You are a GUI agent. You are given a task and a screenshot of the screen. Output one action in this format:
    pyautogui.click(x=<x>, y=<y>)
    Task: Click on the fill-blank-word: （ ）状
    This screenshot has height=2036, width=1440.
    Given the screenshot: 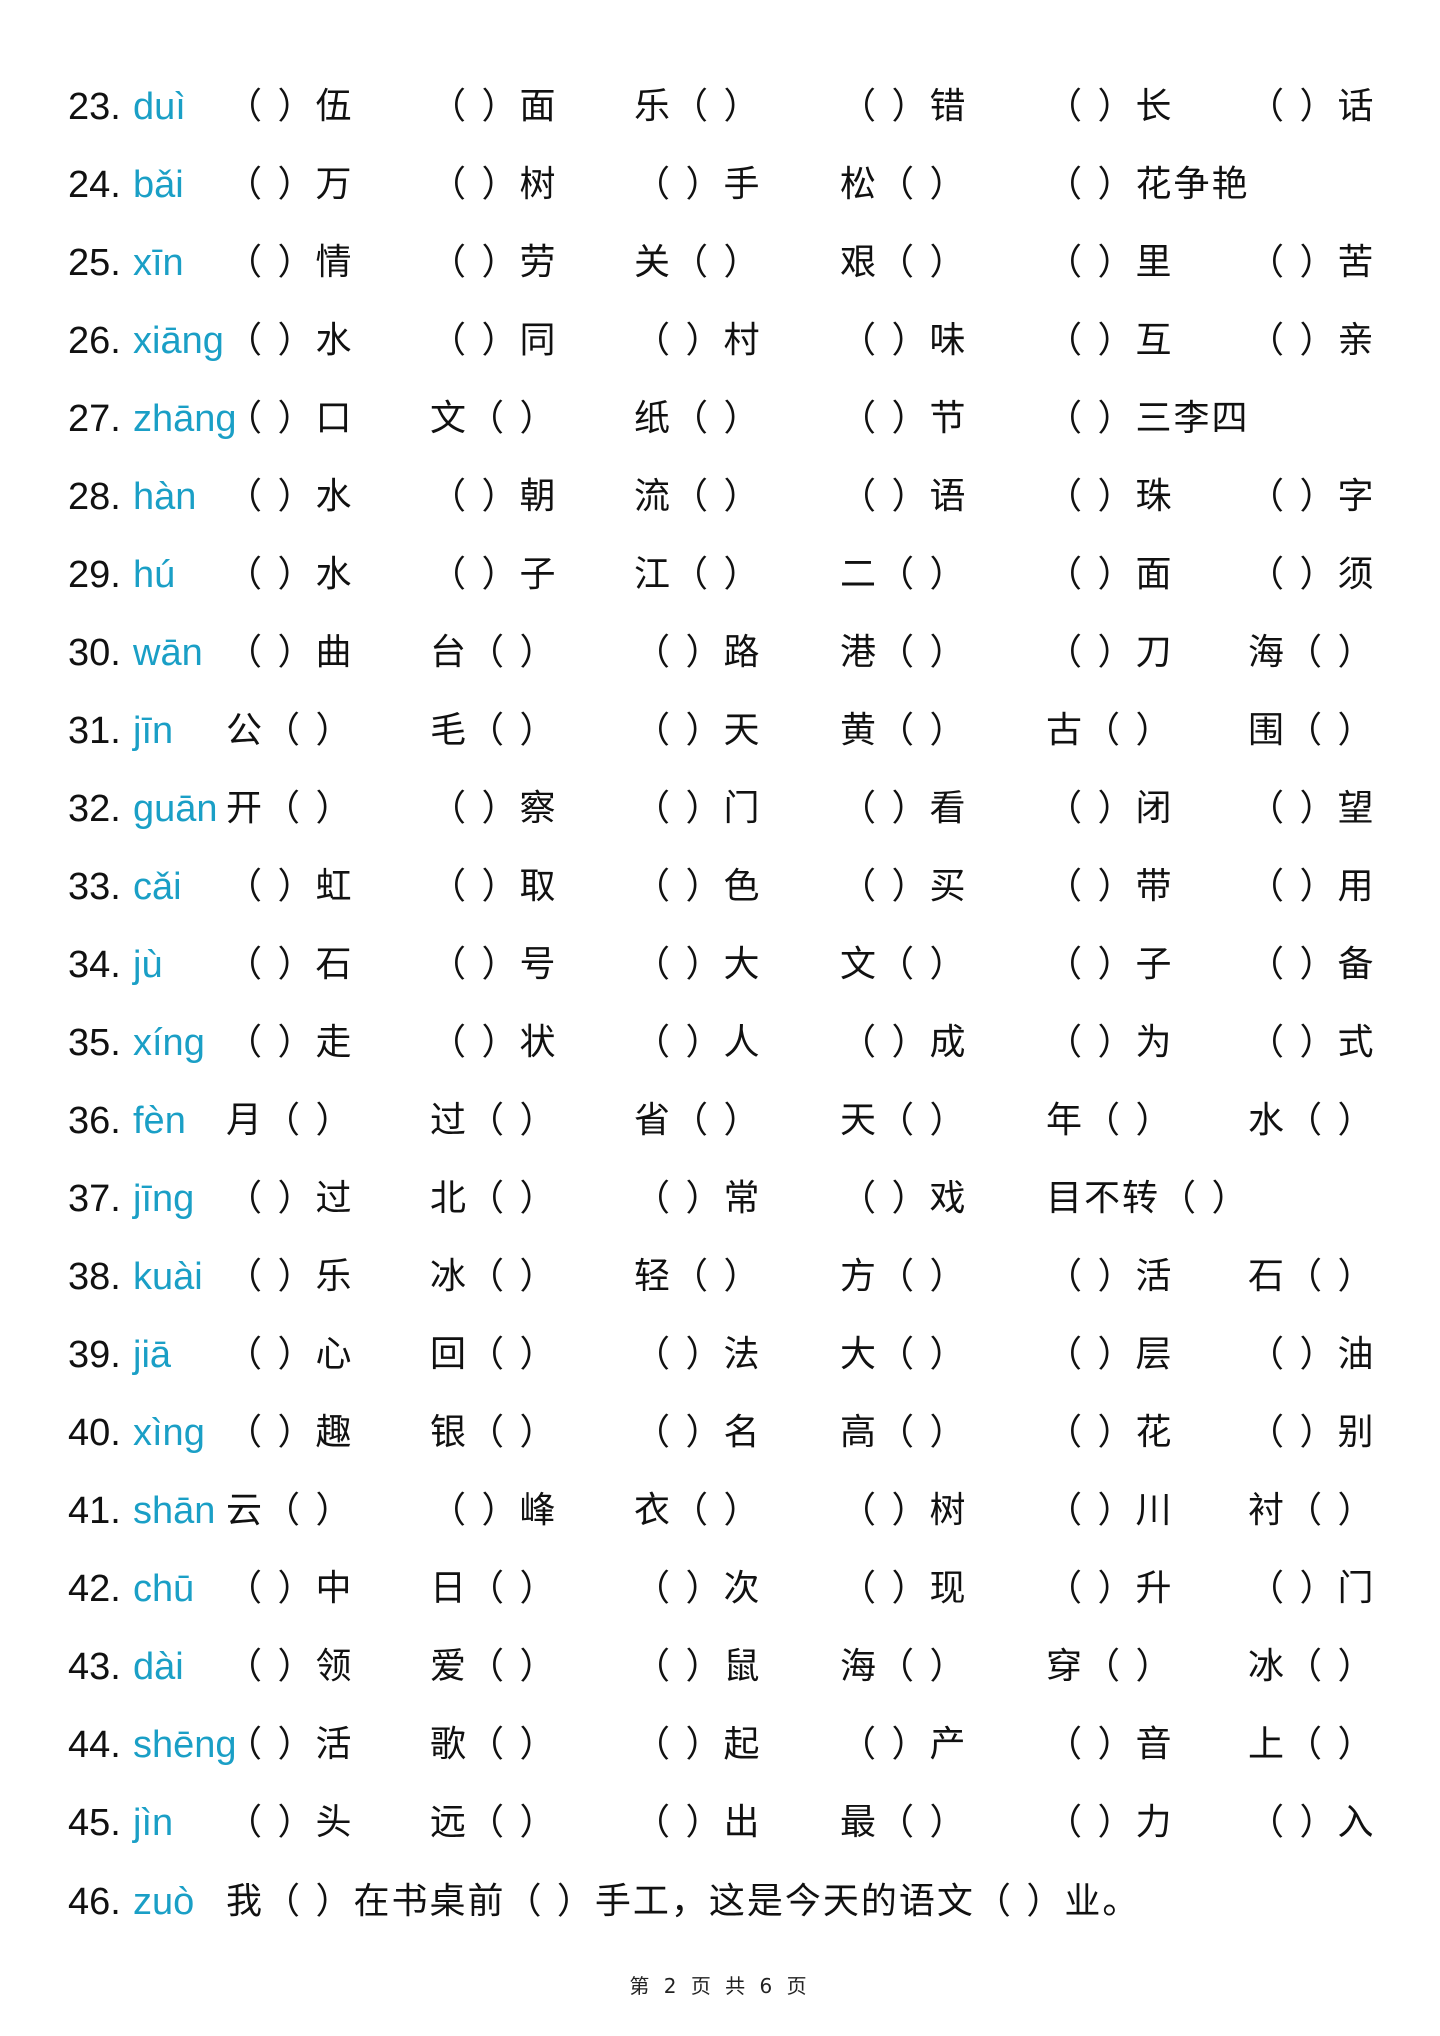 What is the action you would take?
    pyautogui.click(x=494, y=1042)
    